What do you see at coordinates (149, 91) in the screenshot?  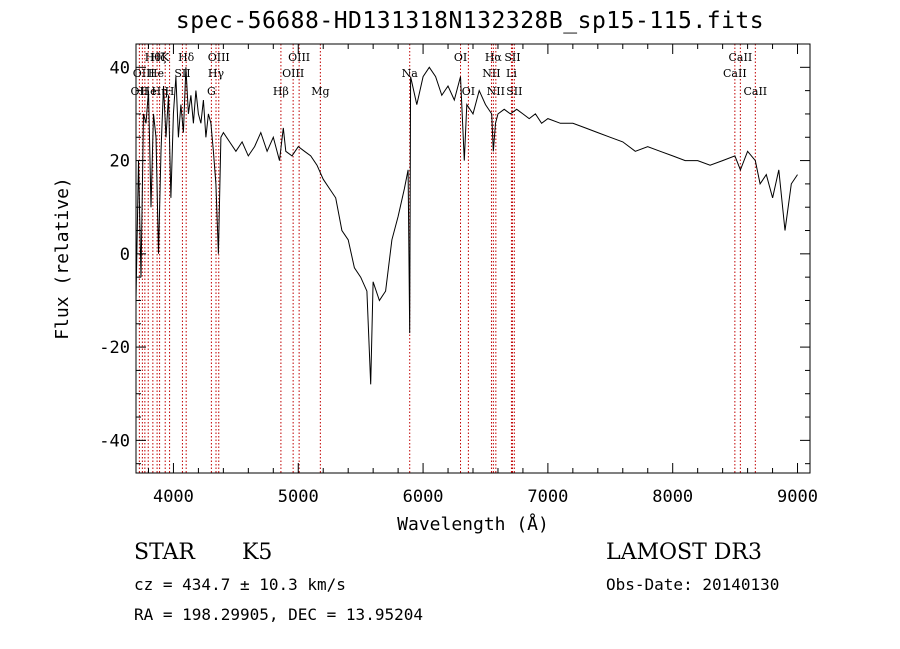 I see `line-label-extra-3: He` at bounding box center [149, 91].